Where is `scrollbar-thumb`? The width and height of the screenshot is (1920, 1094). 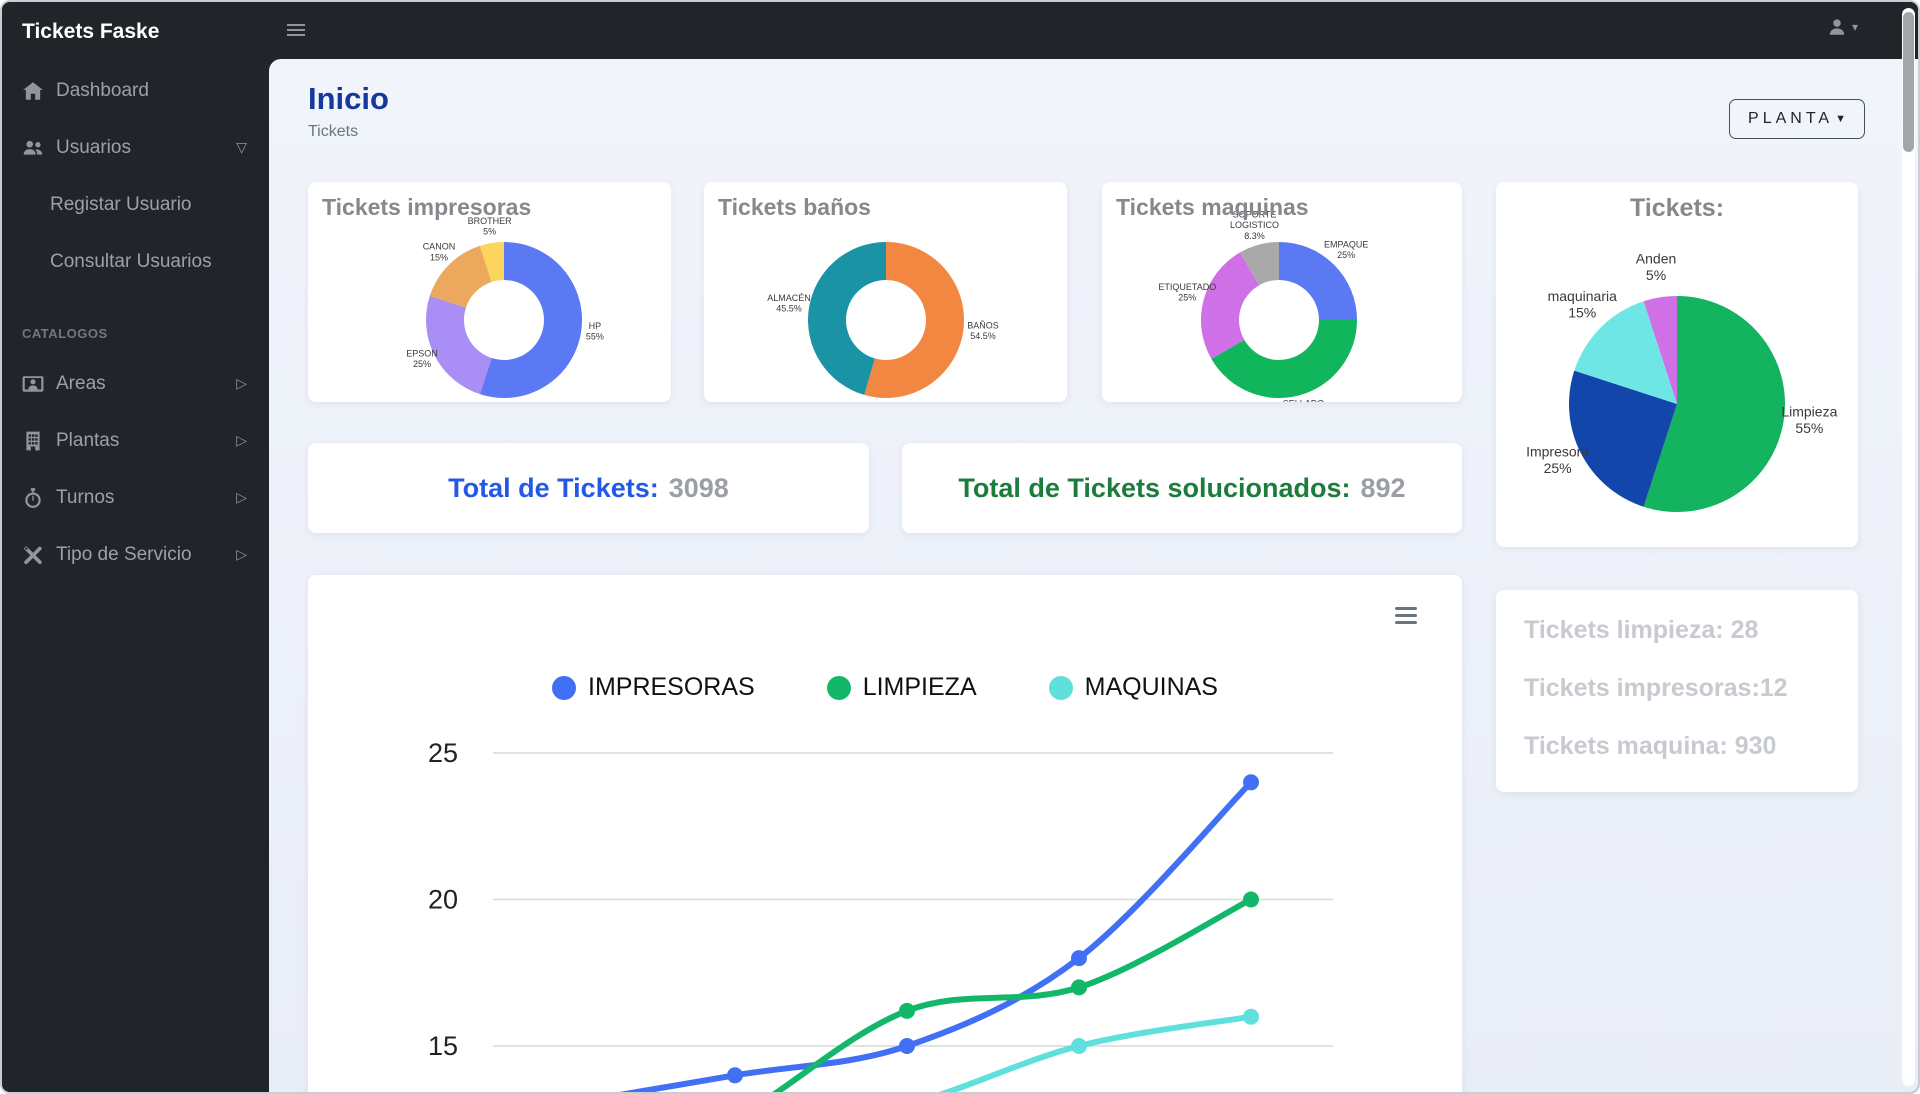 scrollbar-thumb is located at coordinates (1908, 82).